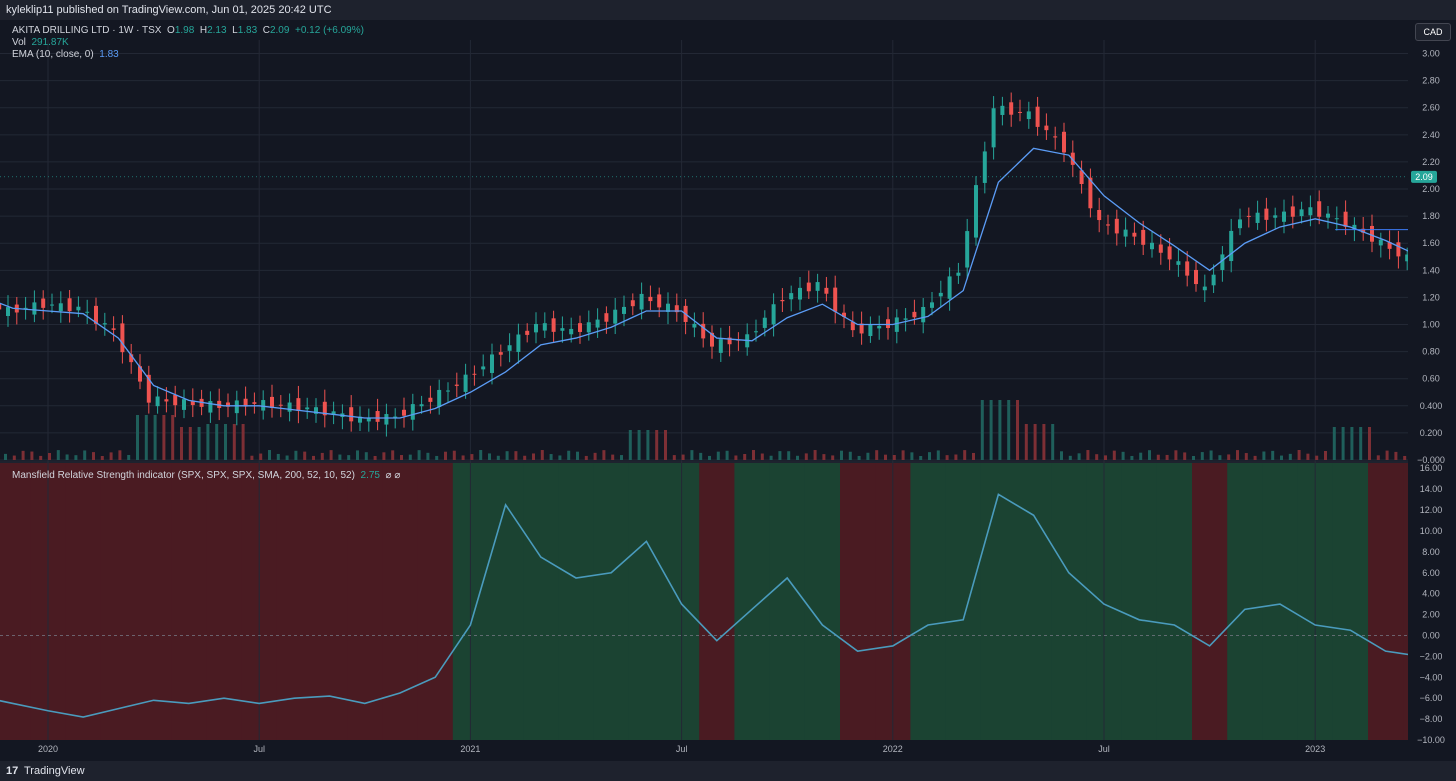 The height and width of the screenshot is (781, 1456). What do you see at coordinates (1431, 325) in the screenshot?
I see `price-axis-label: 1.00` at bounding box center [1431, 325].